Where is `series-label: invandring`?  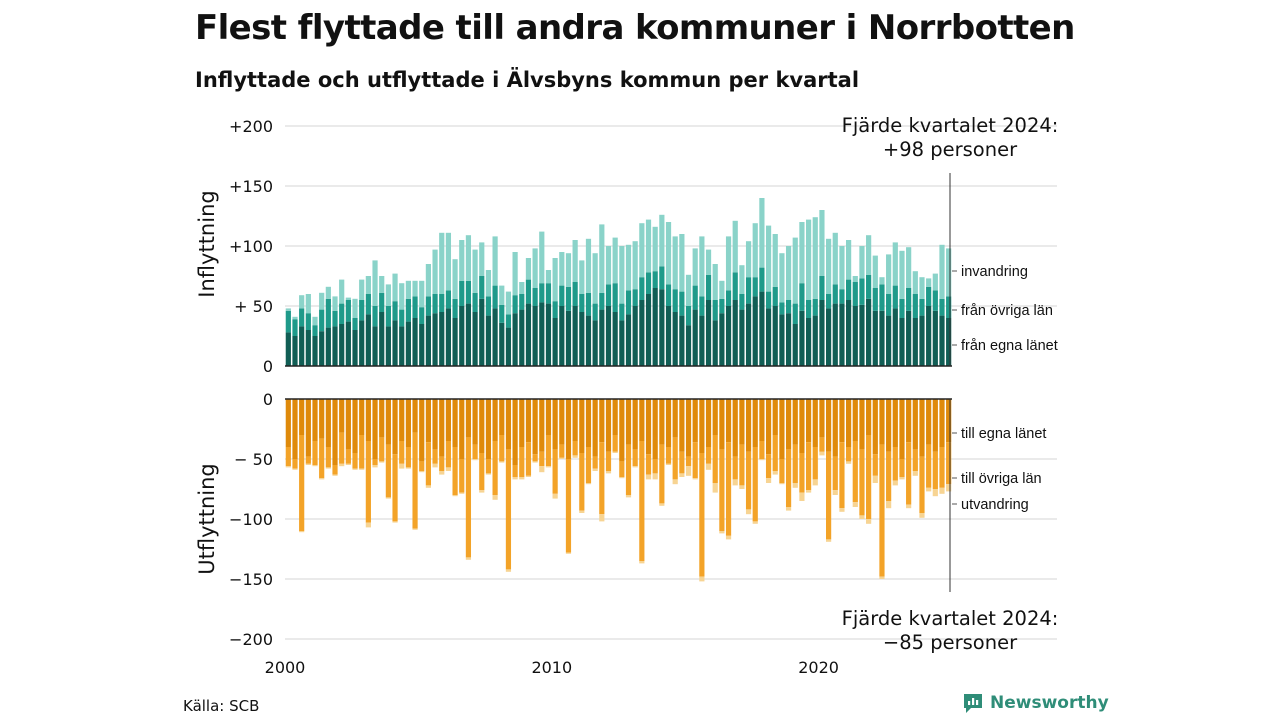 series-label: invandring is located at coordinates (994, 272).